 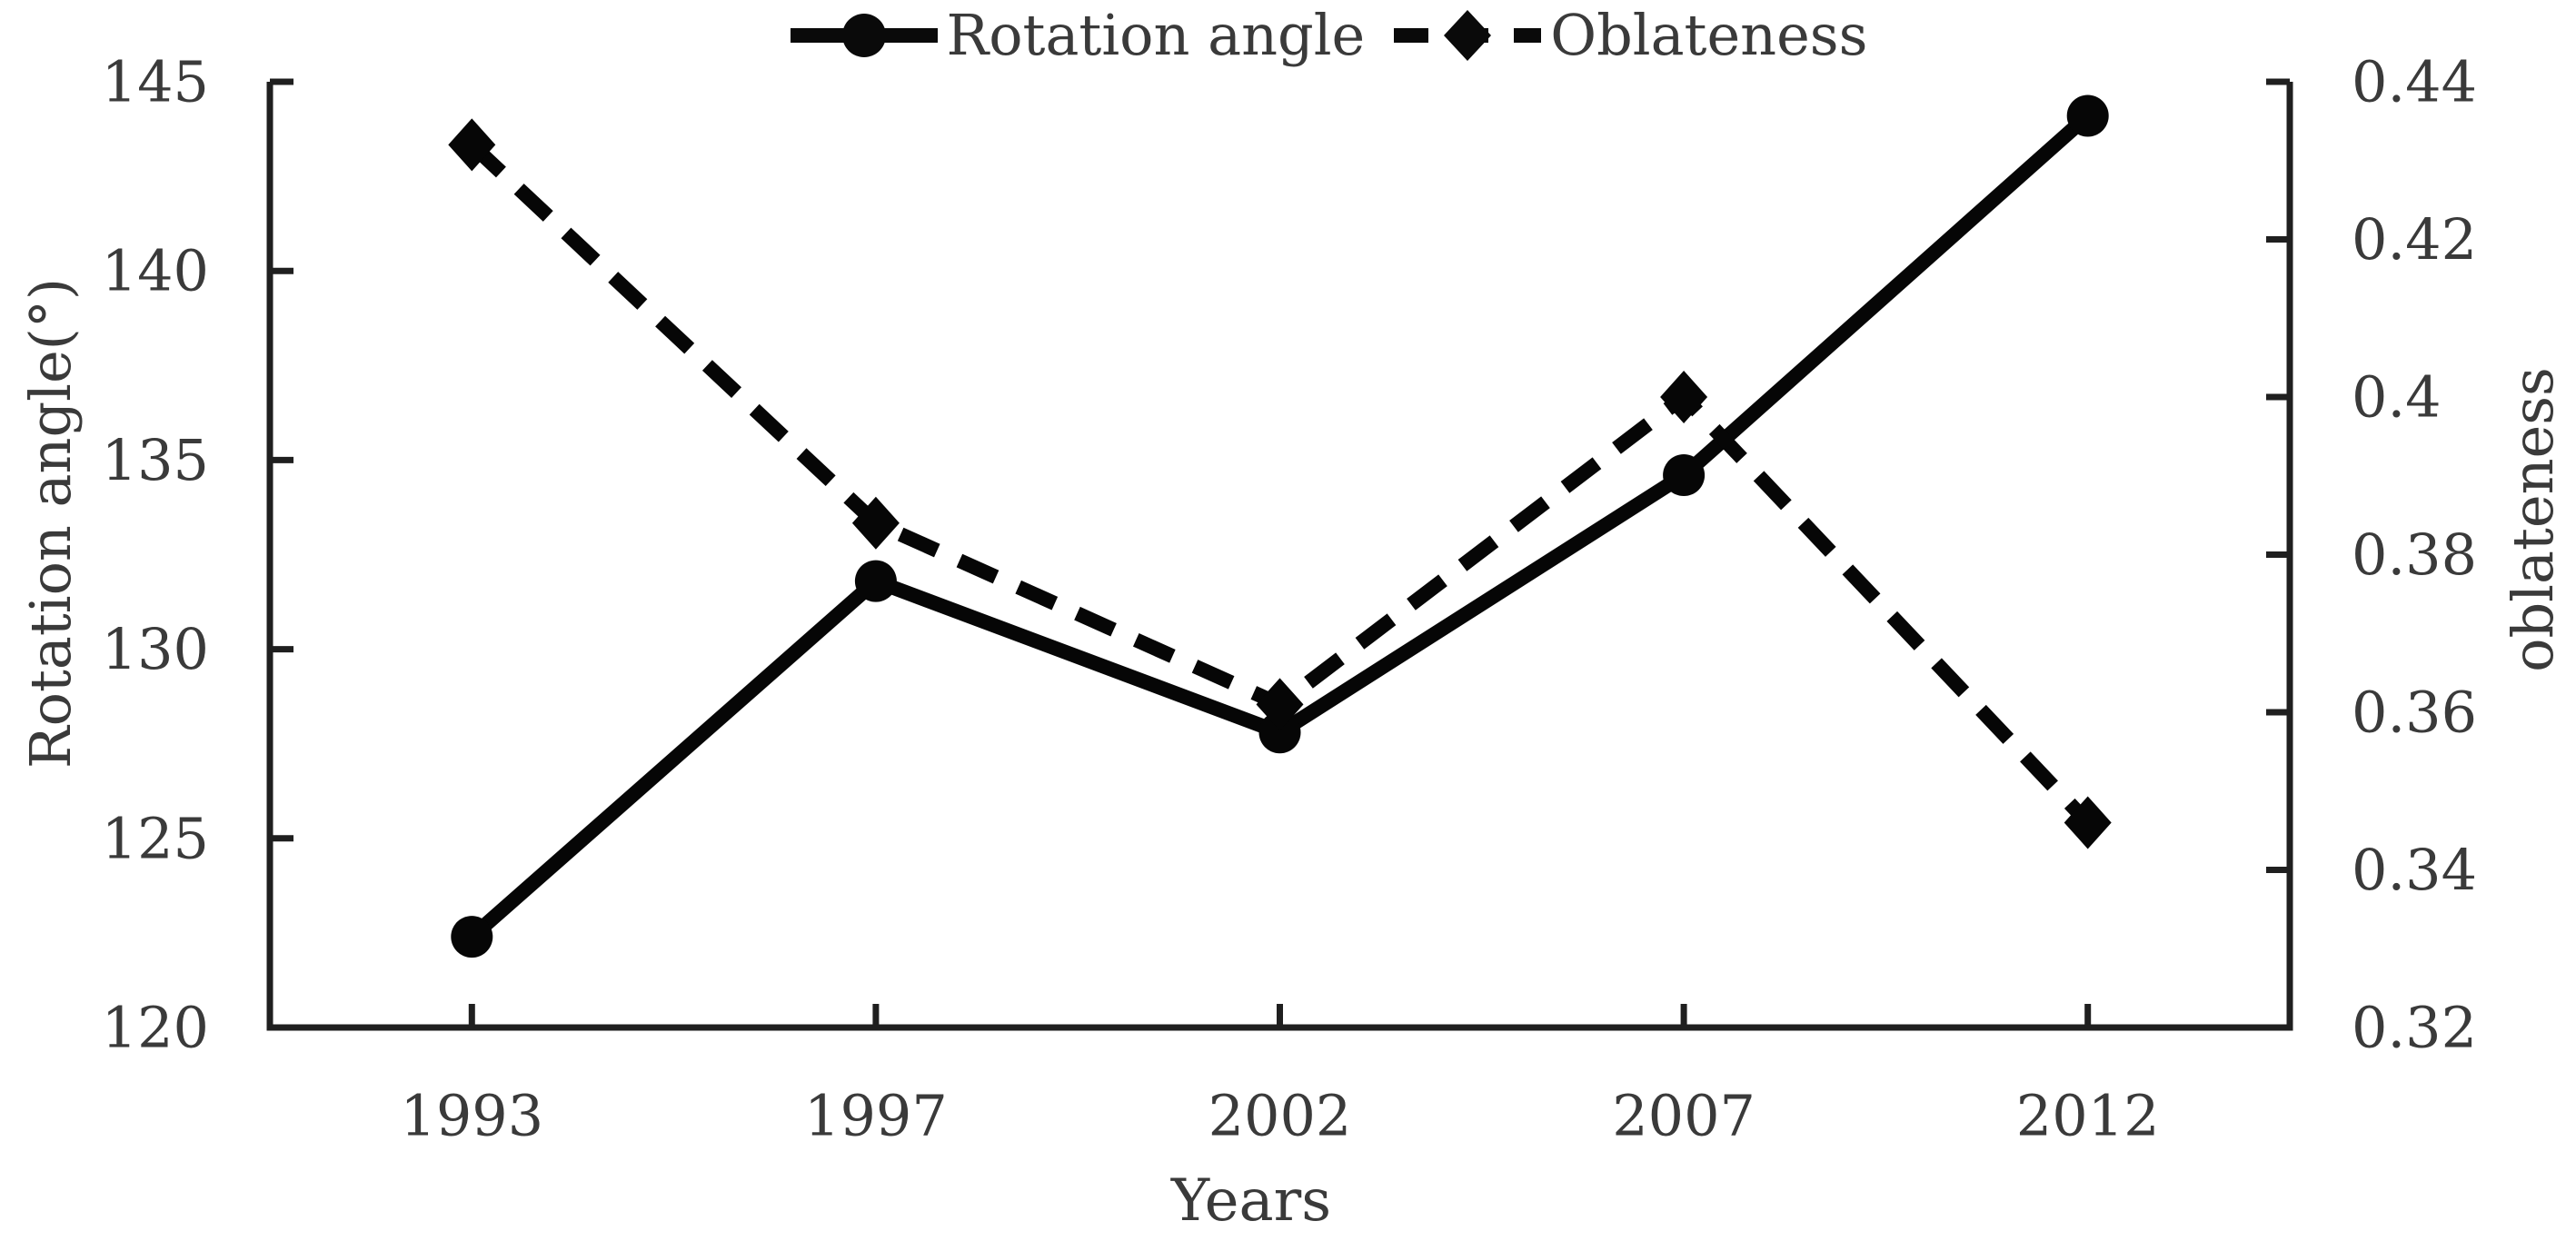 I want to click on x-axis-tick-label: 2012, so click(x=2088, y=1116).